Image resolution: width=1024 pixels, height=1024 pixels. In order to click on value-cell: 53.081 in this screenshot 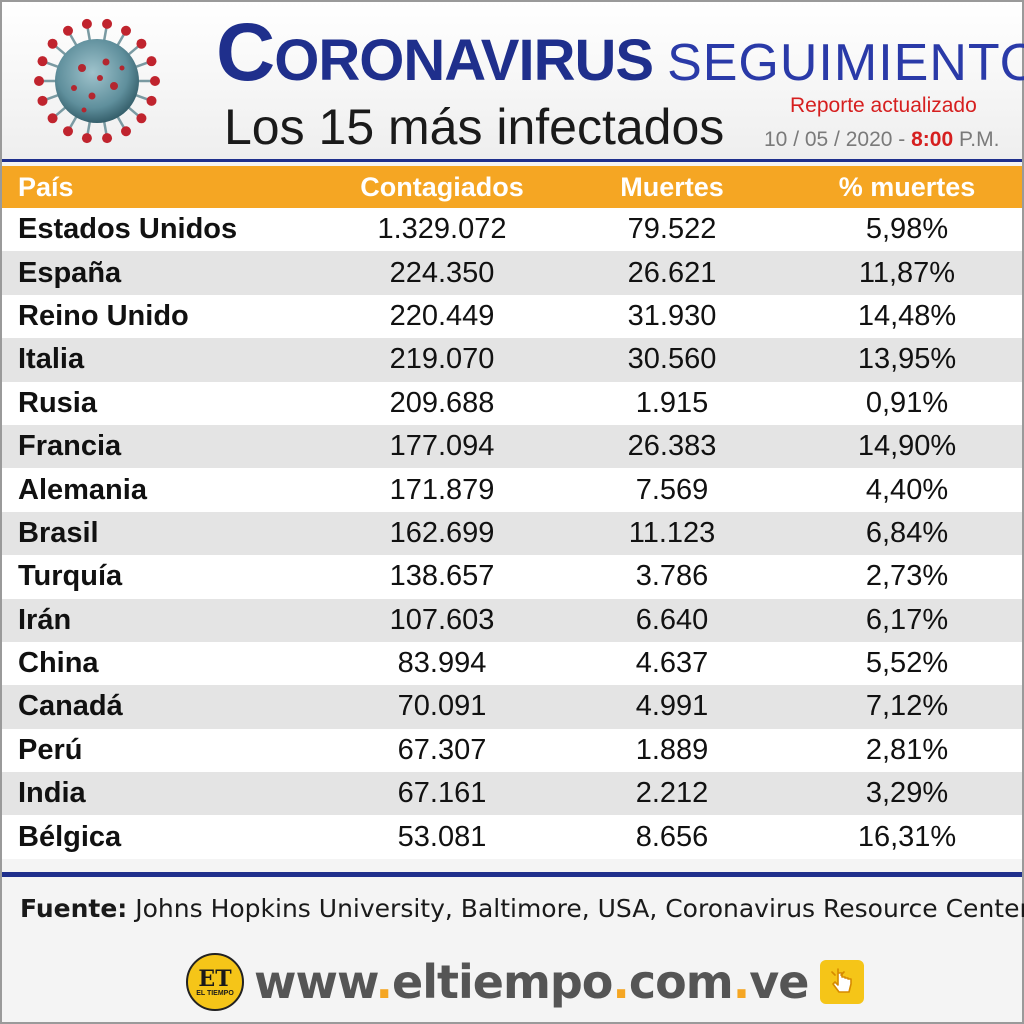, I will do `click(442, 836)`.